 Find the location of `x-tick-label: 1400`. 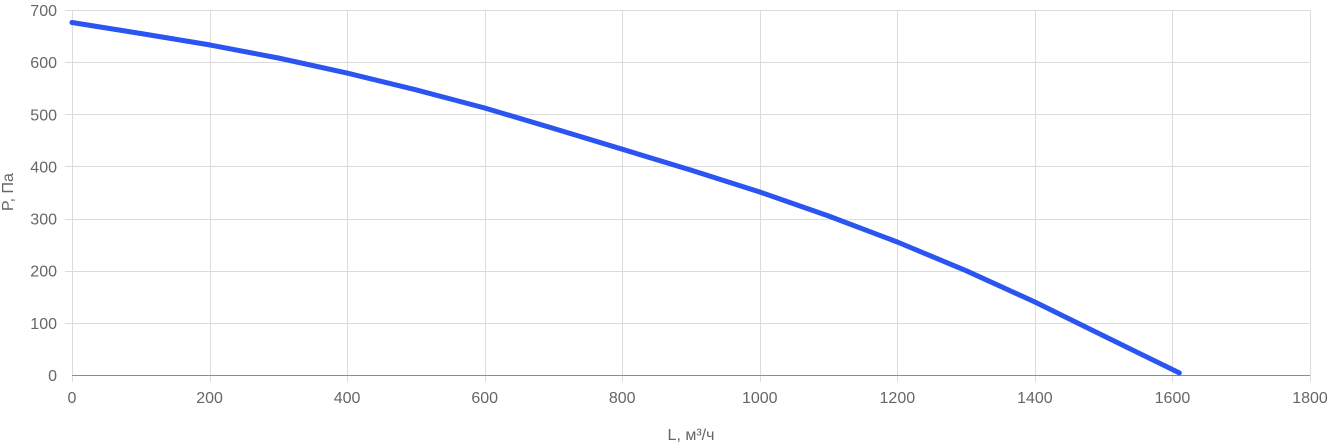

x-tick-label: 1400 is located at coordinates (1035, 398).